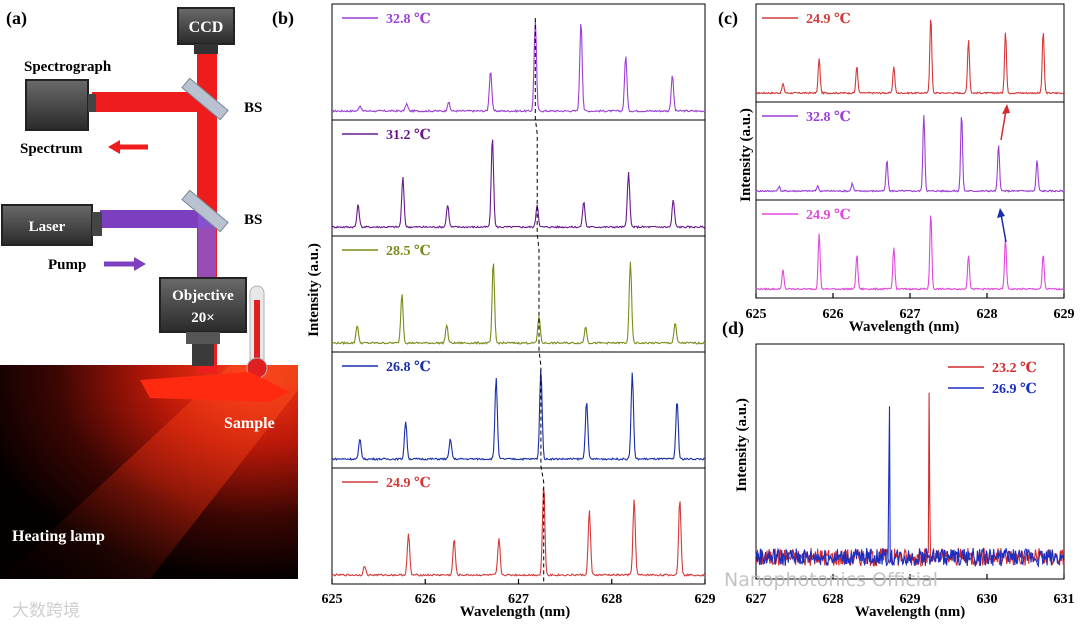  What do you see at coordinates (151, 102) in the screenshot?
I see `spectrograph-beam` at bounding box center [151, 102].